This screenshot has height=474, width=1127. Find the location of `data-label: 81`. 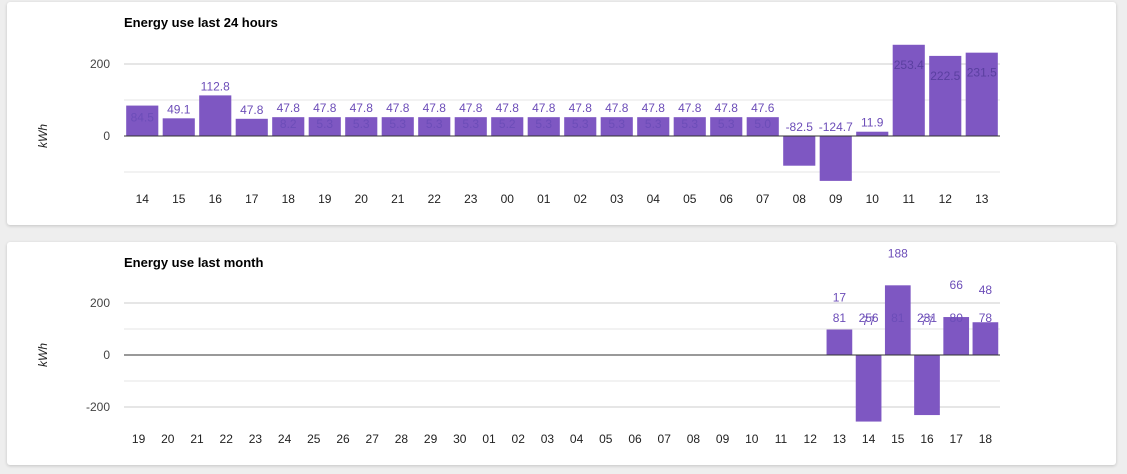

data-label: 81 is located at coordinates (898, 318).